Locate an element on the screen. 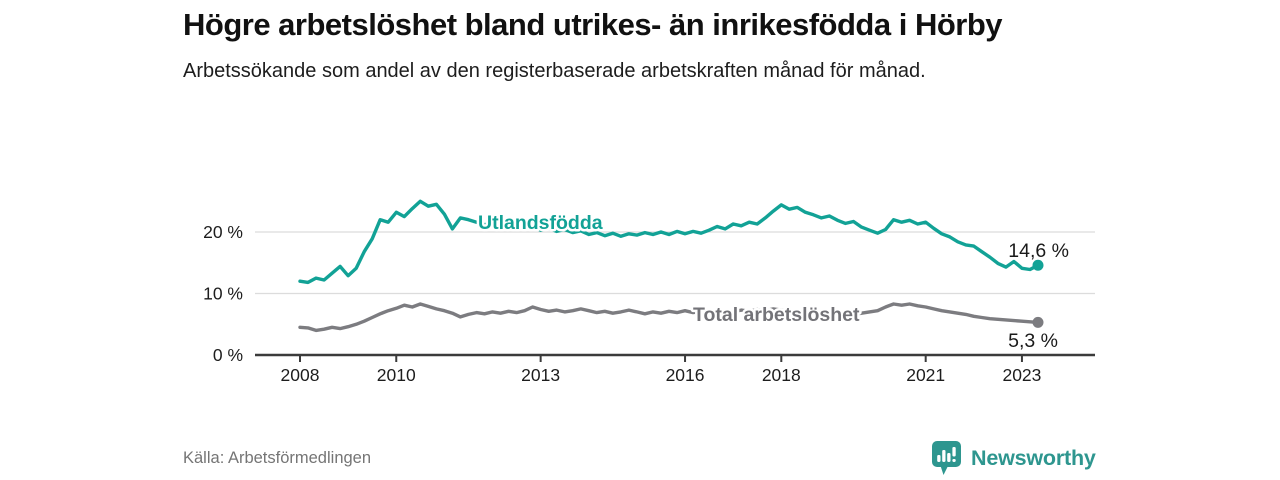 Image resolution: width=1280 pixels, height=480 pixels. series-end-dot-total is located at coordinates (1038, 322).